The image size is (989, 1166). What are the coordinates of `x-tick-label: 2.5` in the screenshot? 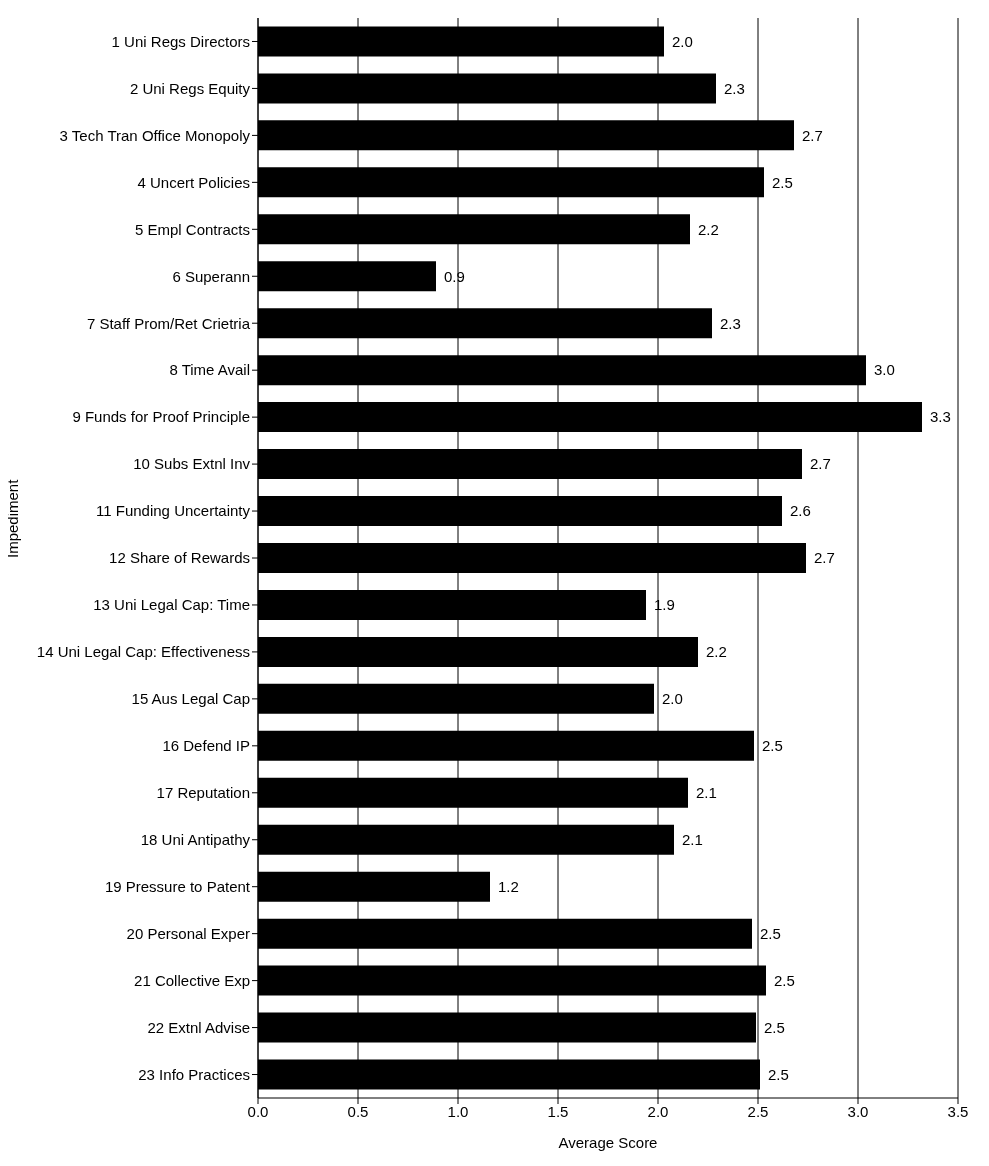 It's located at (758, 1111).